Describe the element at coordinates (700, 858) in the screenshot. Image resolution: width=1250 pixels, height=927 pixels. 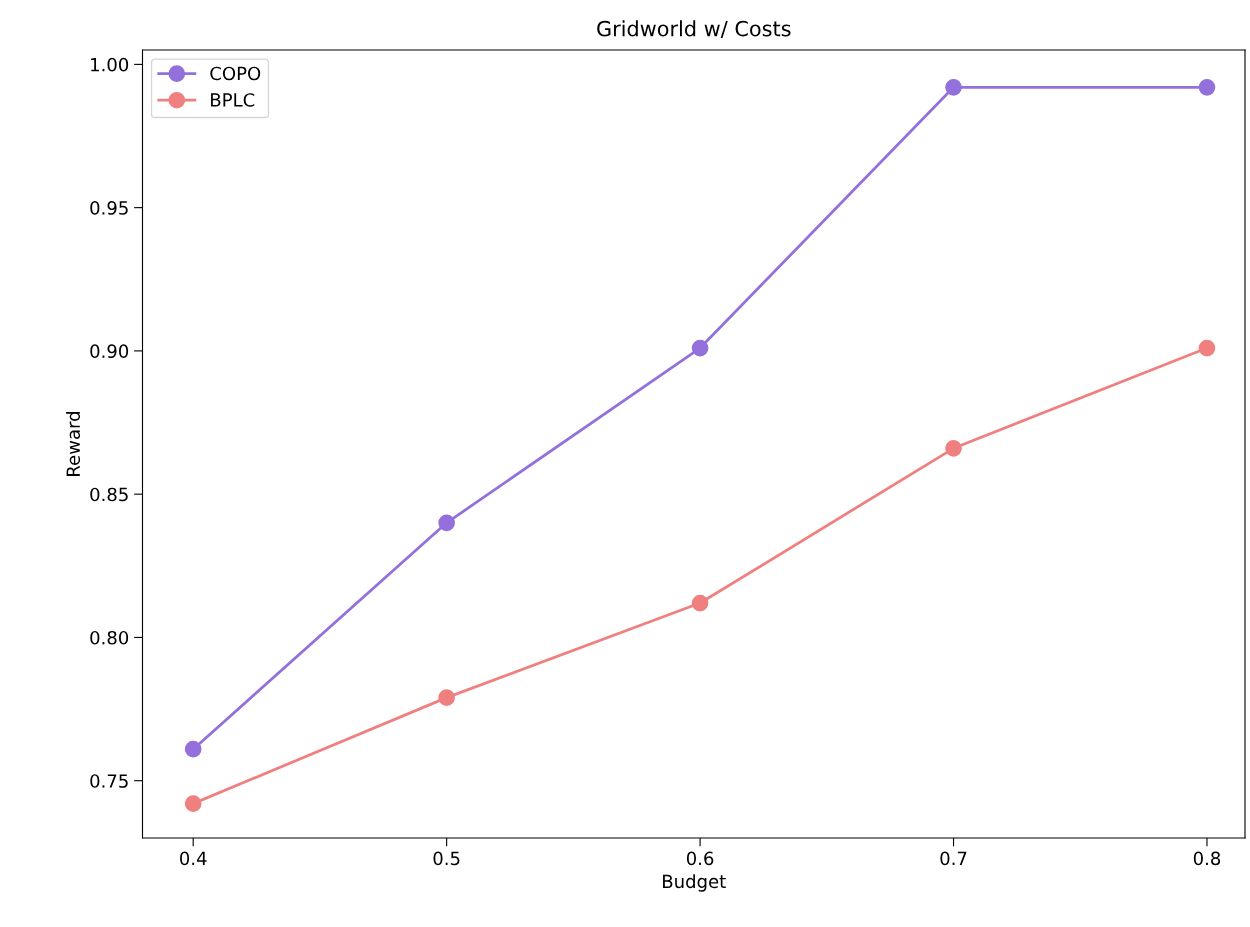
I see `x-tick-label: 0.6` at that location.